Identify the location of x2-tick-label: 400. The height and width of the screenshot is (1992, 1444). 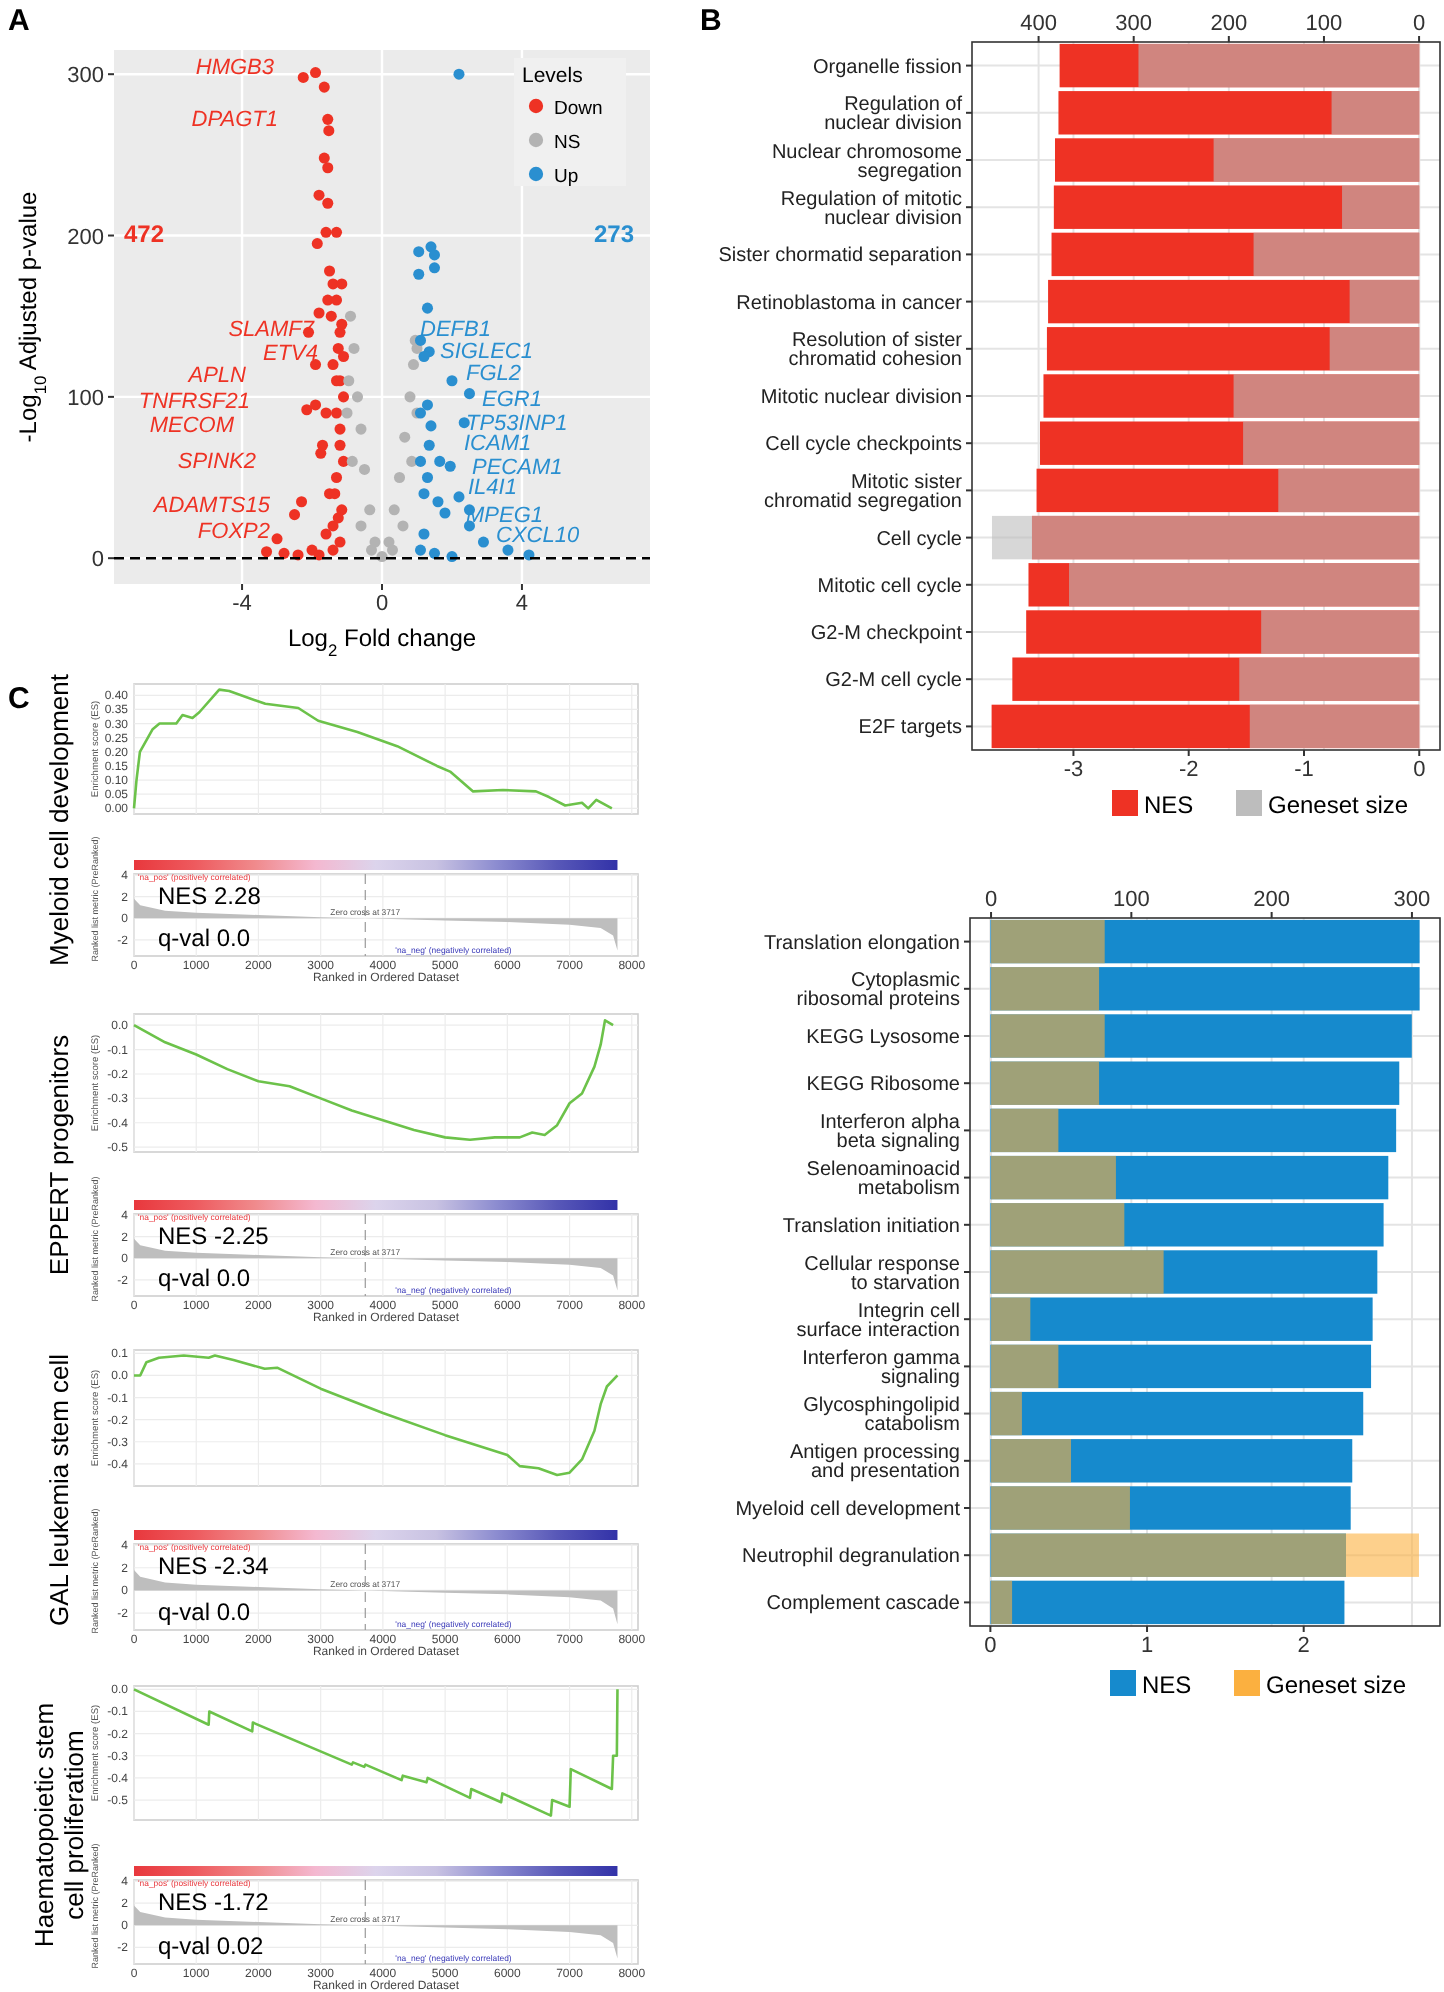
(1038, 24).